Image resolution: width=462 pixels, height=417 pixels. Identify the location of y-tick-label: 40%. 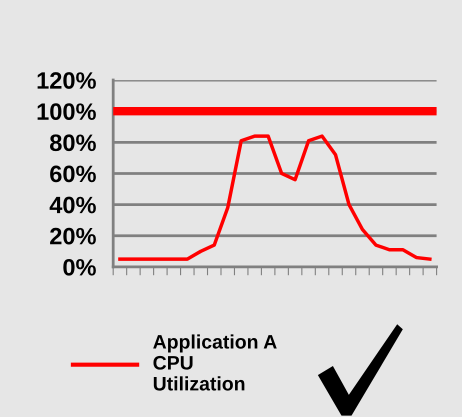
(73, 205).